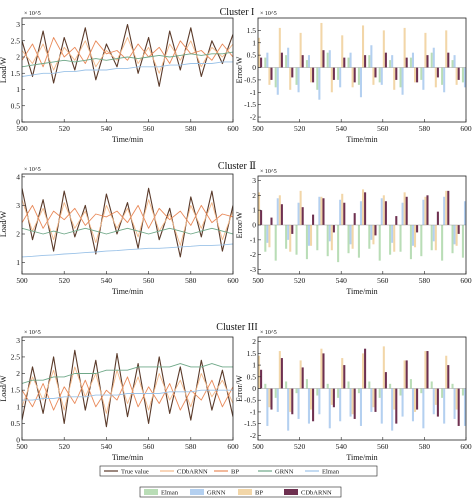 The image size is (474, 499). I want to click on cluster2-error-xlabel: Time/min, so click(361, 291).